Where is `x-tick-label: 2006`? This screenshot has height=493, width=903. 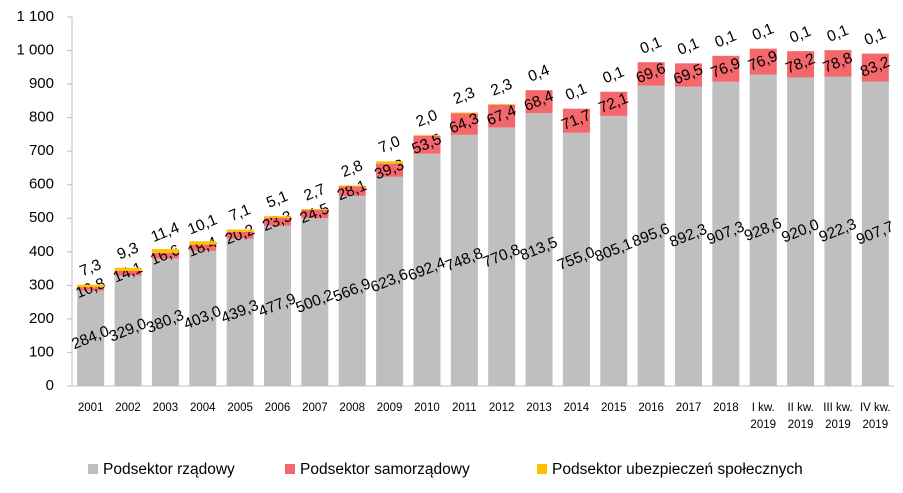 x-tick-label: 2006 is located at coordinates (278, 408).